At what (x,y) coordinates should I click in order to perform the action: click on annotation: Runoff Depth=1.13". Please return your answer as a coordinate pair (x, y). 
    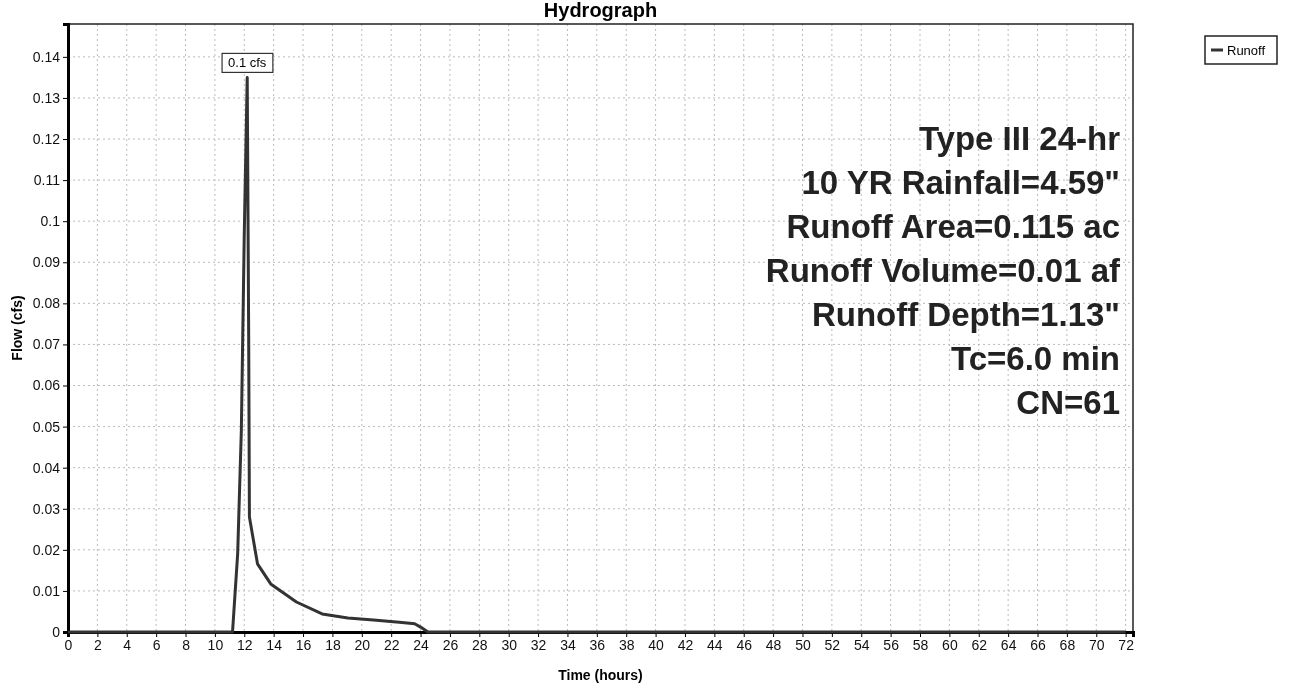
    Looking at the image, I should click on (965, 314).